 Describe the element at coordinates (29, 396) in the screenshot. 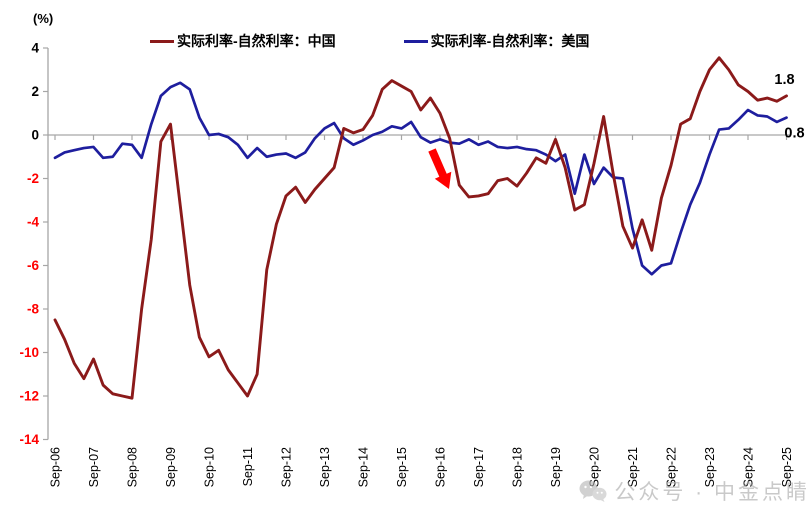

I see `y-tick-label: -12` at that location.